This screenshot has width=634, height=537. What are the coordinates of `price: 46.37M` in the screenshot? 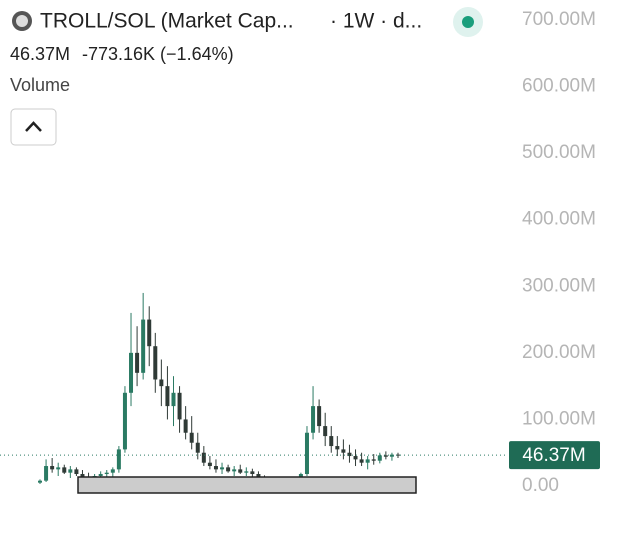 It's located at (40, 54).